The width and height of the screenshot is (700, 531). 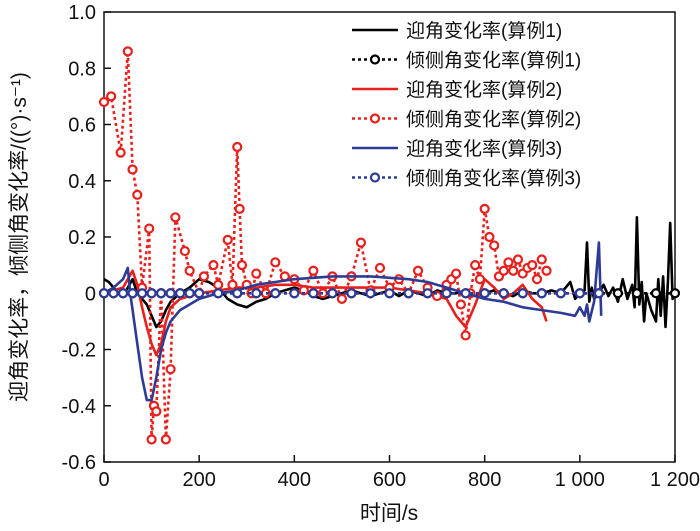 I want to click on legend-item: 迎角变化率(算例2), so click(x=457, y=90).